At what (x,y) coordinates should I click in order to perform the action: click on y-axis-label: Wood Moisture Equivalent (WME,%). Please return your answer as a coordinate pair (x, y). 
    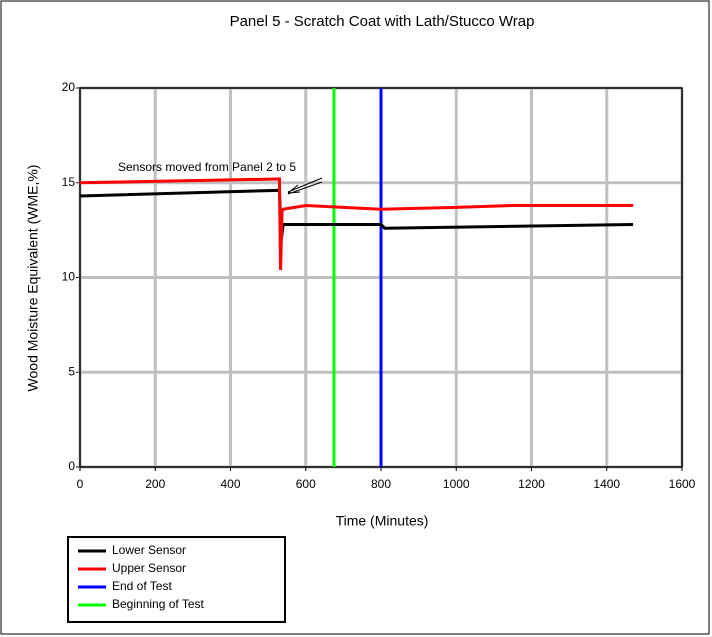
    Looking at the image, I should click on (33, 278).